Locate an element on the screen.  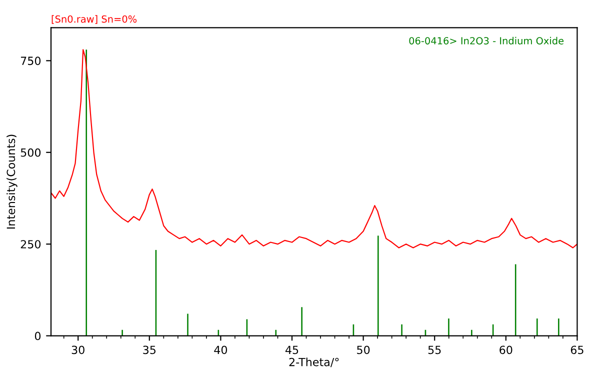
x-tick-label: 65 is located at coordinates (577, 350).